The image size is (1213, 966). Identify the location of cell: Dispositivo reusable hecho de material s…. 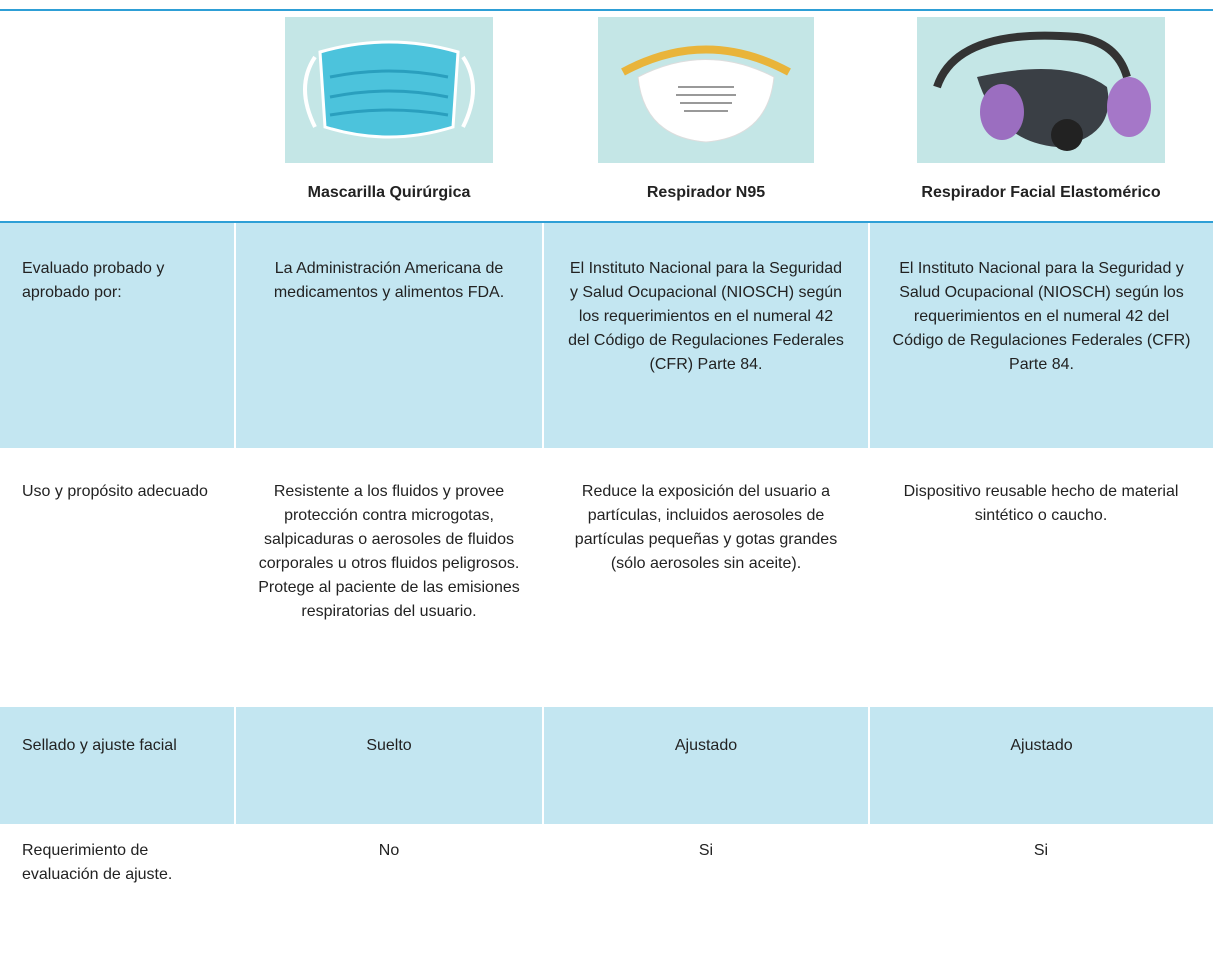
(1041, 503).